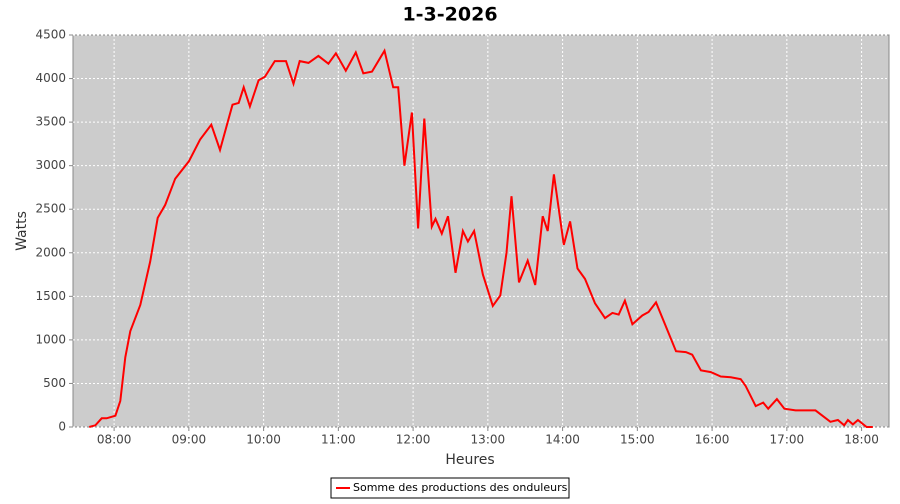 The width and height of the screenshot is (900, 504). What do you see at coordinates (50, 339) in the screenshot?
I see `y-tick-label: 1000` at bounding box center [50, 339].